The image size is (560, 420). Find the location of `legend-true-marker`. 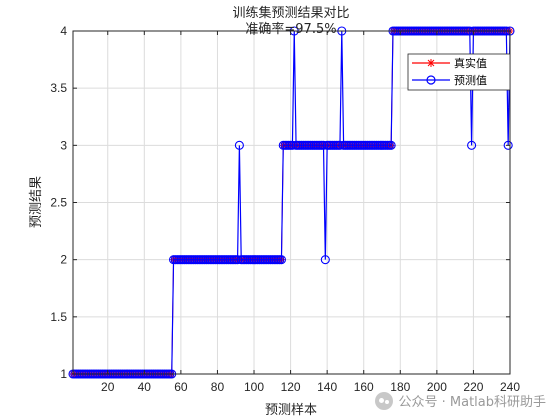

legend-true-marker is located at coordinates (431, 63).